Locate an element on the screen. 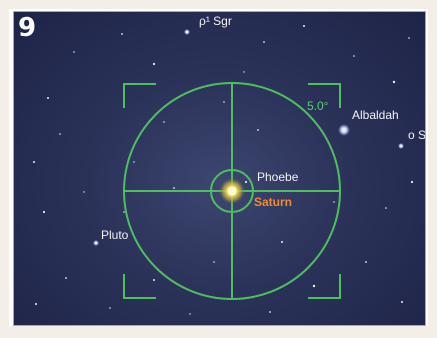  panel-number: 9 is located at coordinates (27, 28).